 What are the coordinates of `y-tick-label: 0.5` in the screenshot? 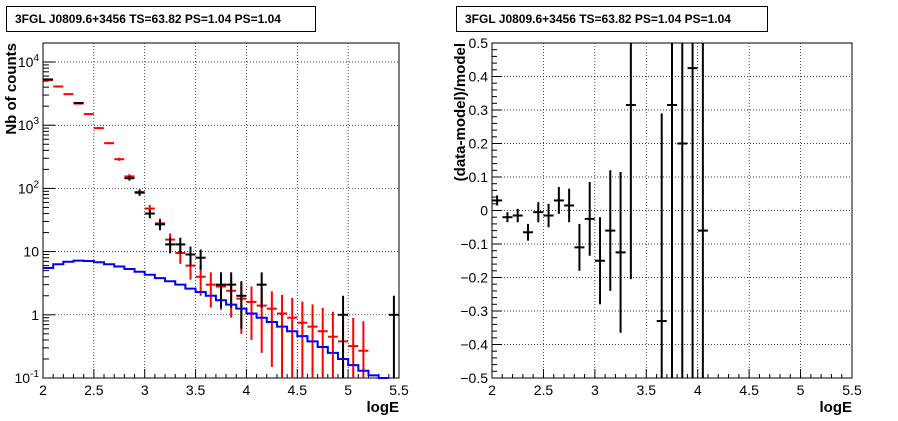 It's located at (479, 43).